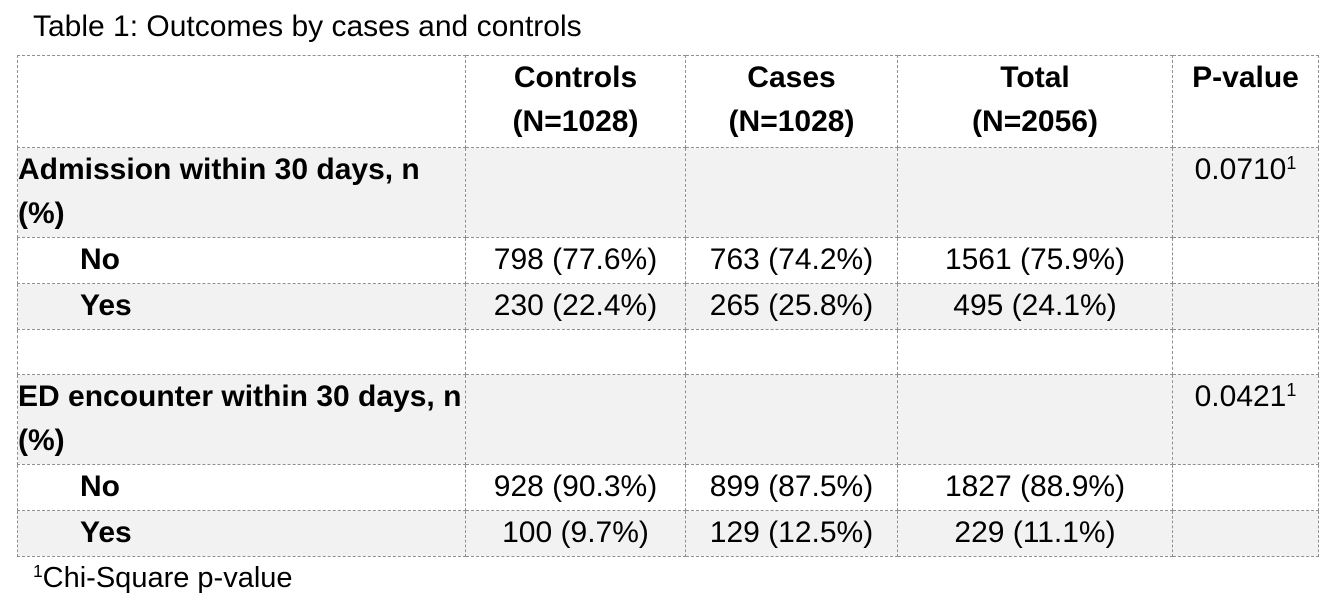 This screenshot has width=1338, height=605. Describe the element at coordinates (575, 533) in the screenshot. I see `cell-controls: 100 (9.7%)` at that location.